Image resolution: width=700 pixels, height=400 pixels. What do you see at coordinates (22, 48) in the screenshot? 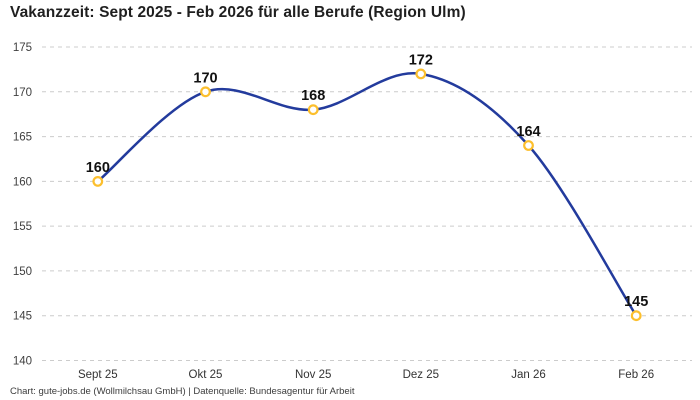
I see `y-tick-label-175: 175` at bounding box center [22, 48].